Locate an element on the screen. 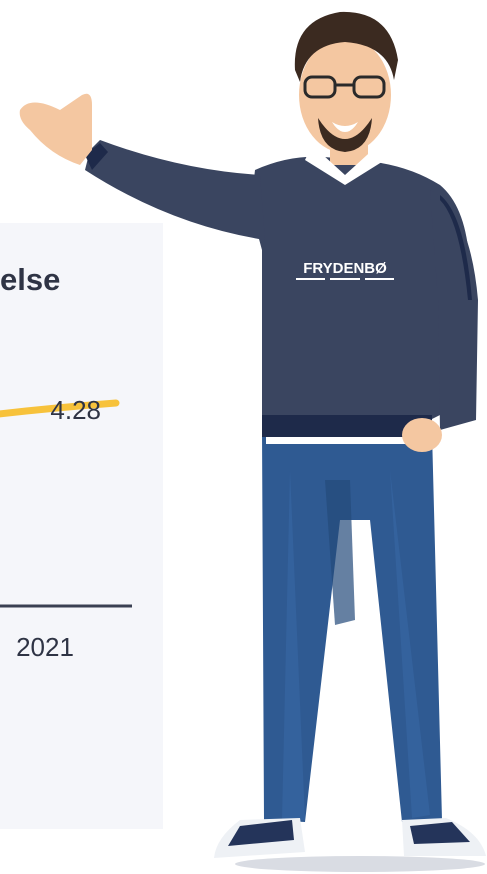 The image size is (487, 874). chart-title: else is located at coordinates (30, 279).